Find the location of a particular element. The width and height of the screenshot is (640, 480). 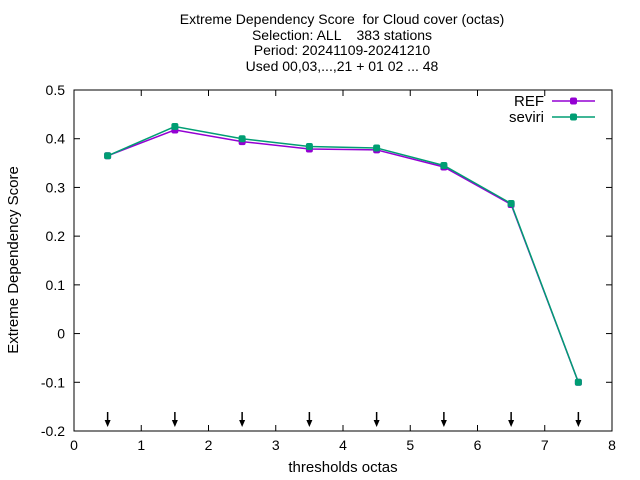

x-tick-label: 4 is located at coordinates (343, 445).